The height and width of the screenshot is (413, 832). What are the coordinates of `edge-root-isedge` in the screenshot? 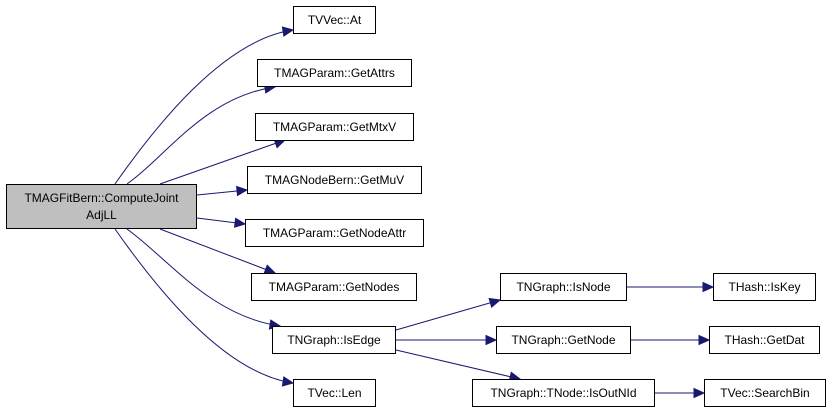 It's located at (203, 277).